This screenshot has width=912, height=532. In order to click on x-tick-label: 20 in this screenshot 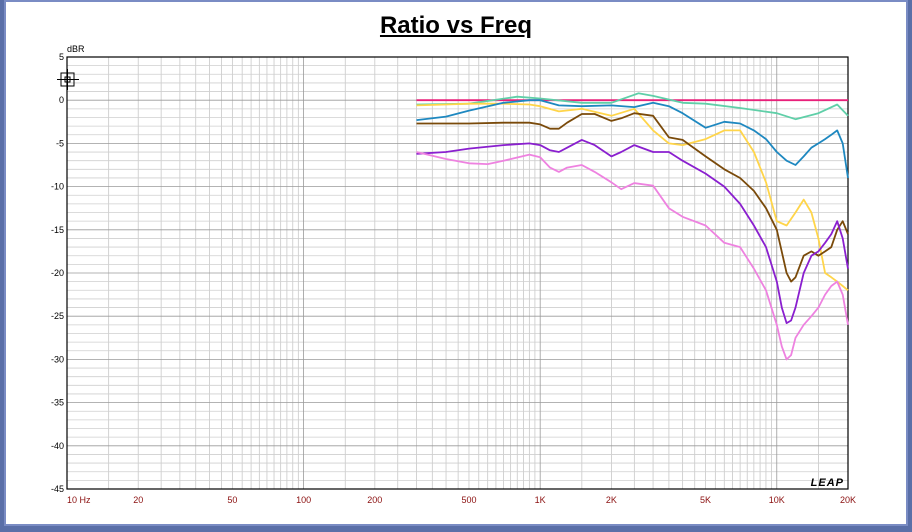, I will do `click(138, 500)`.